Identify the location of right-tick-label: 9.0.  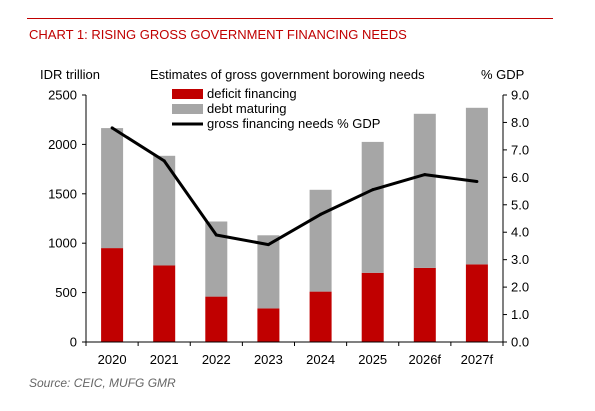
(520, 95).